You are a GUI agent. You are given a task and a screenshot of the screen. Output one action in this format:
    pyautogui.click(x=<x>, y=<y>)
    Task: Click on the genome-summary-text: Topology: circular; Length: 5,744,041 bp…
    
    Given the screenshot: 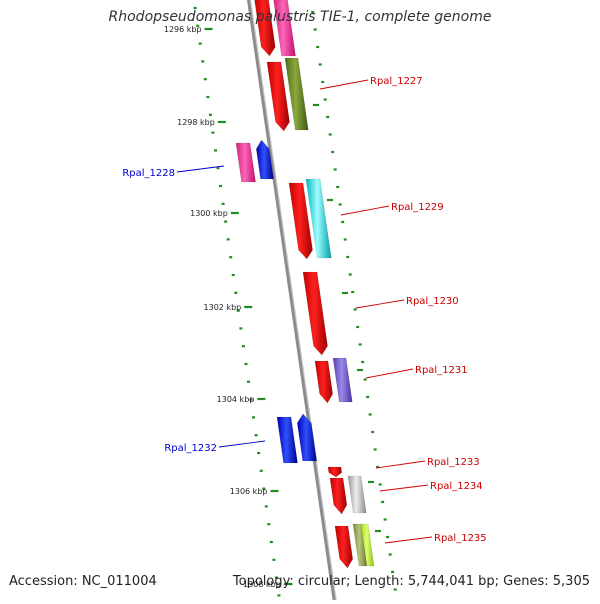 What is the action you would take?
    pyautogui.click(x=411, y=581)
    